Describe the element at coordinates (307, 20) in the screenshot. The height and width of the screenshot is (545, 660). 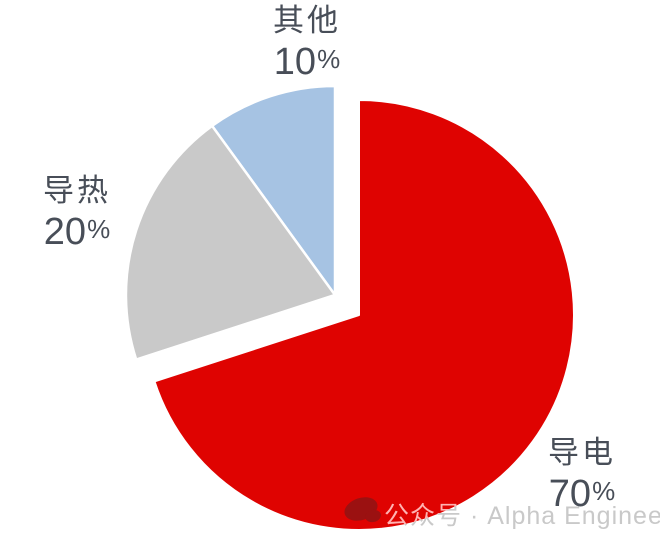
I see `slice-label-name: 其他` at that location.